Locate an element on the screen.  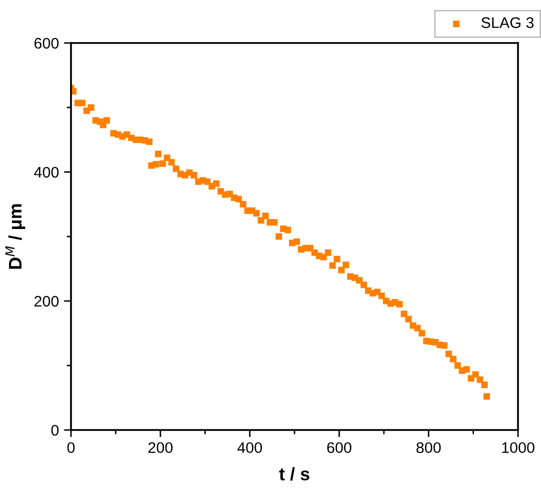
y-tick-label: 400 is located at coordinates (46, 172).